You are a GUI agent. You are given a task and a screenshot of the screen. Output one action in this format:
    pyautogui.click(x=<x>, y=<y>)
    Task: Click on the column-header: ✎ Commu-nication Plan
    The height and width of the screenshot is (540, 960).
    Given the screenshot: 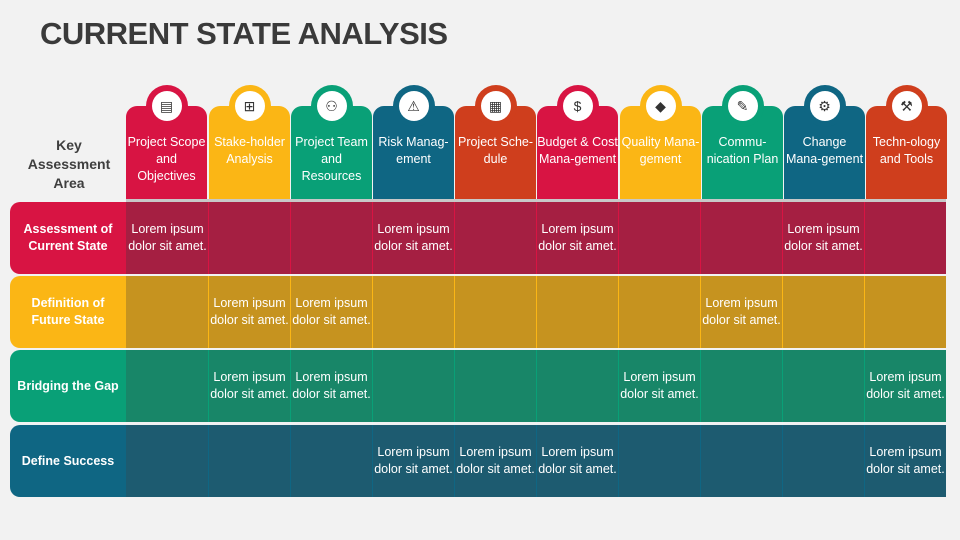 What is the action you would take?
    pyautogui.click(x=742, y=142)
    